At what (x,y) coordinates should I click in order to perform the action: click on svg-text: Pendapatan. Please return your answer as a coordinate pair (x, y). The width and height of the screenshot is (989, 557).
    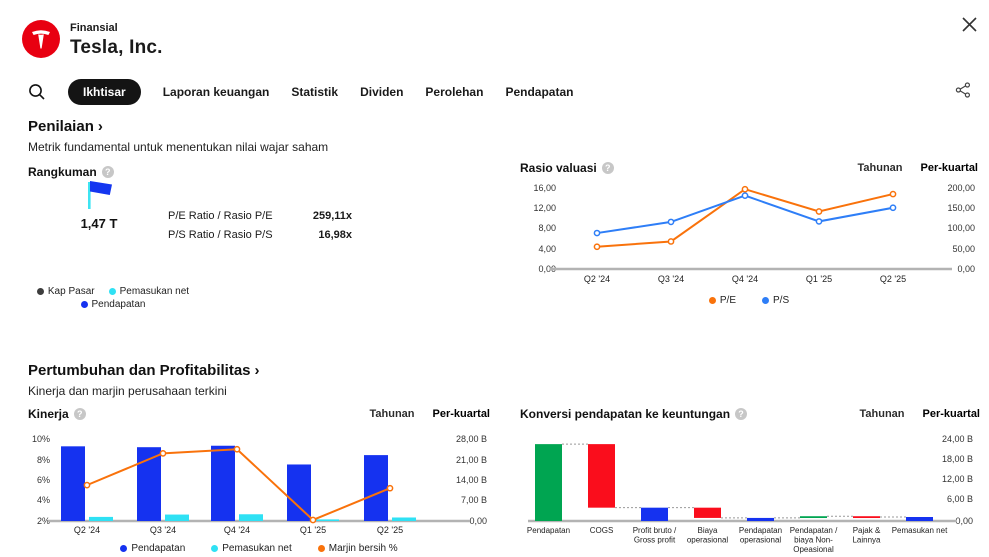
    Looking at the image, I should click on (760, 530).